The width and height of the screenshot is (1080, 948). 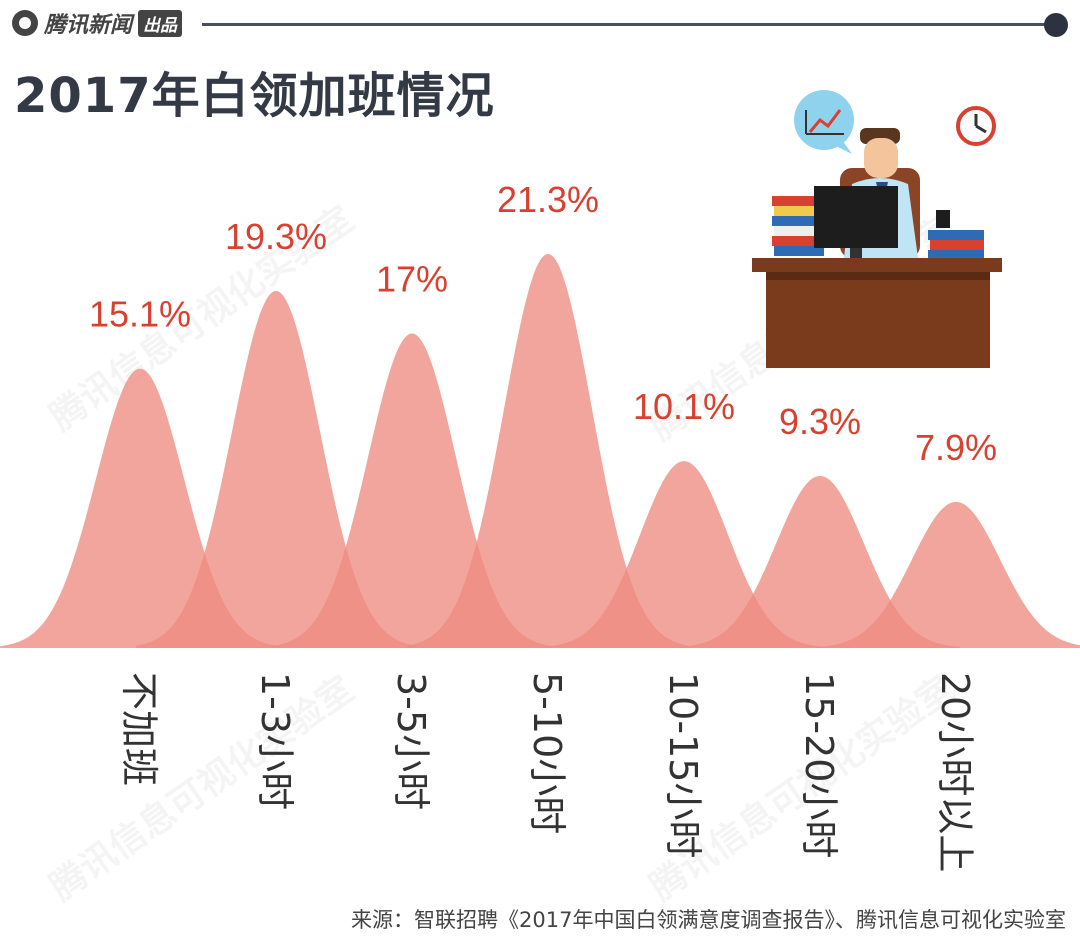 I want to click on office-worker-illustration, so click(x=877, y=229).